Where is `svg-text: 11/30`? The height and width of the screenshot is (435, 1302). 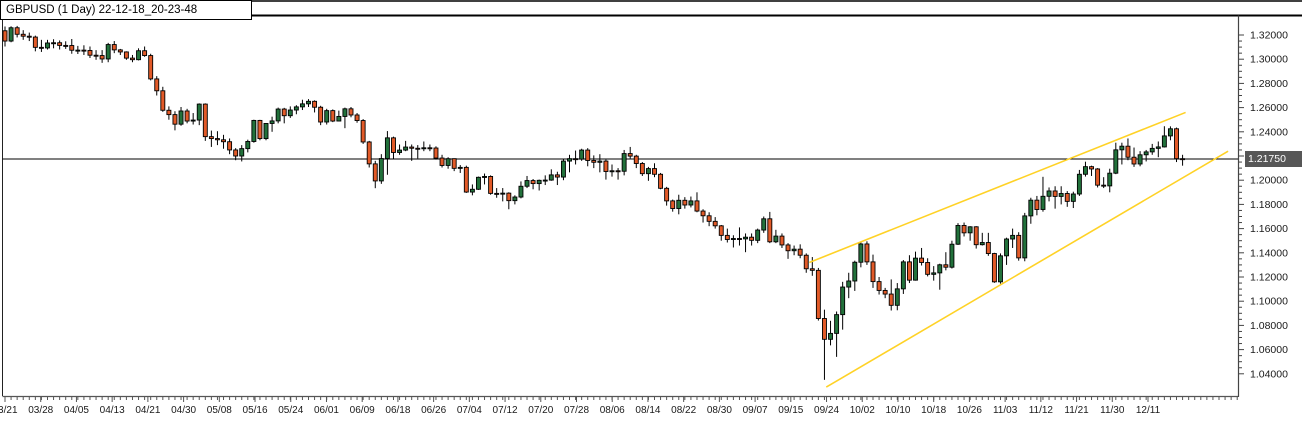 svg-text: 11/30 is located at coordinates (1112, 410).